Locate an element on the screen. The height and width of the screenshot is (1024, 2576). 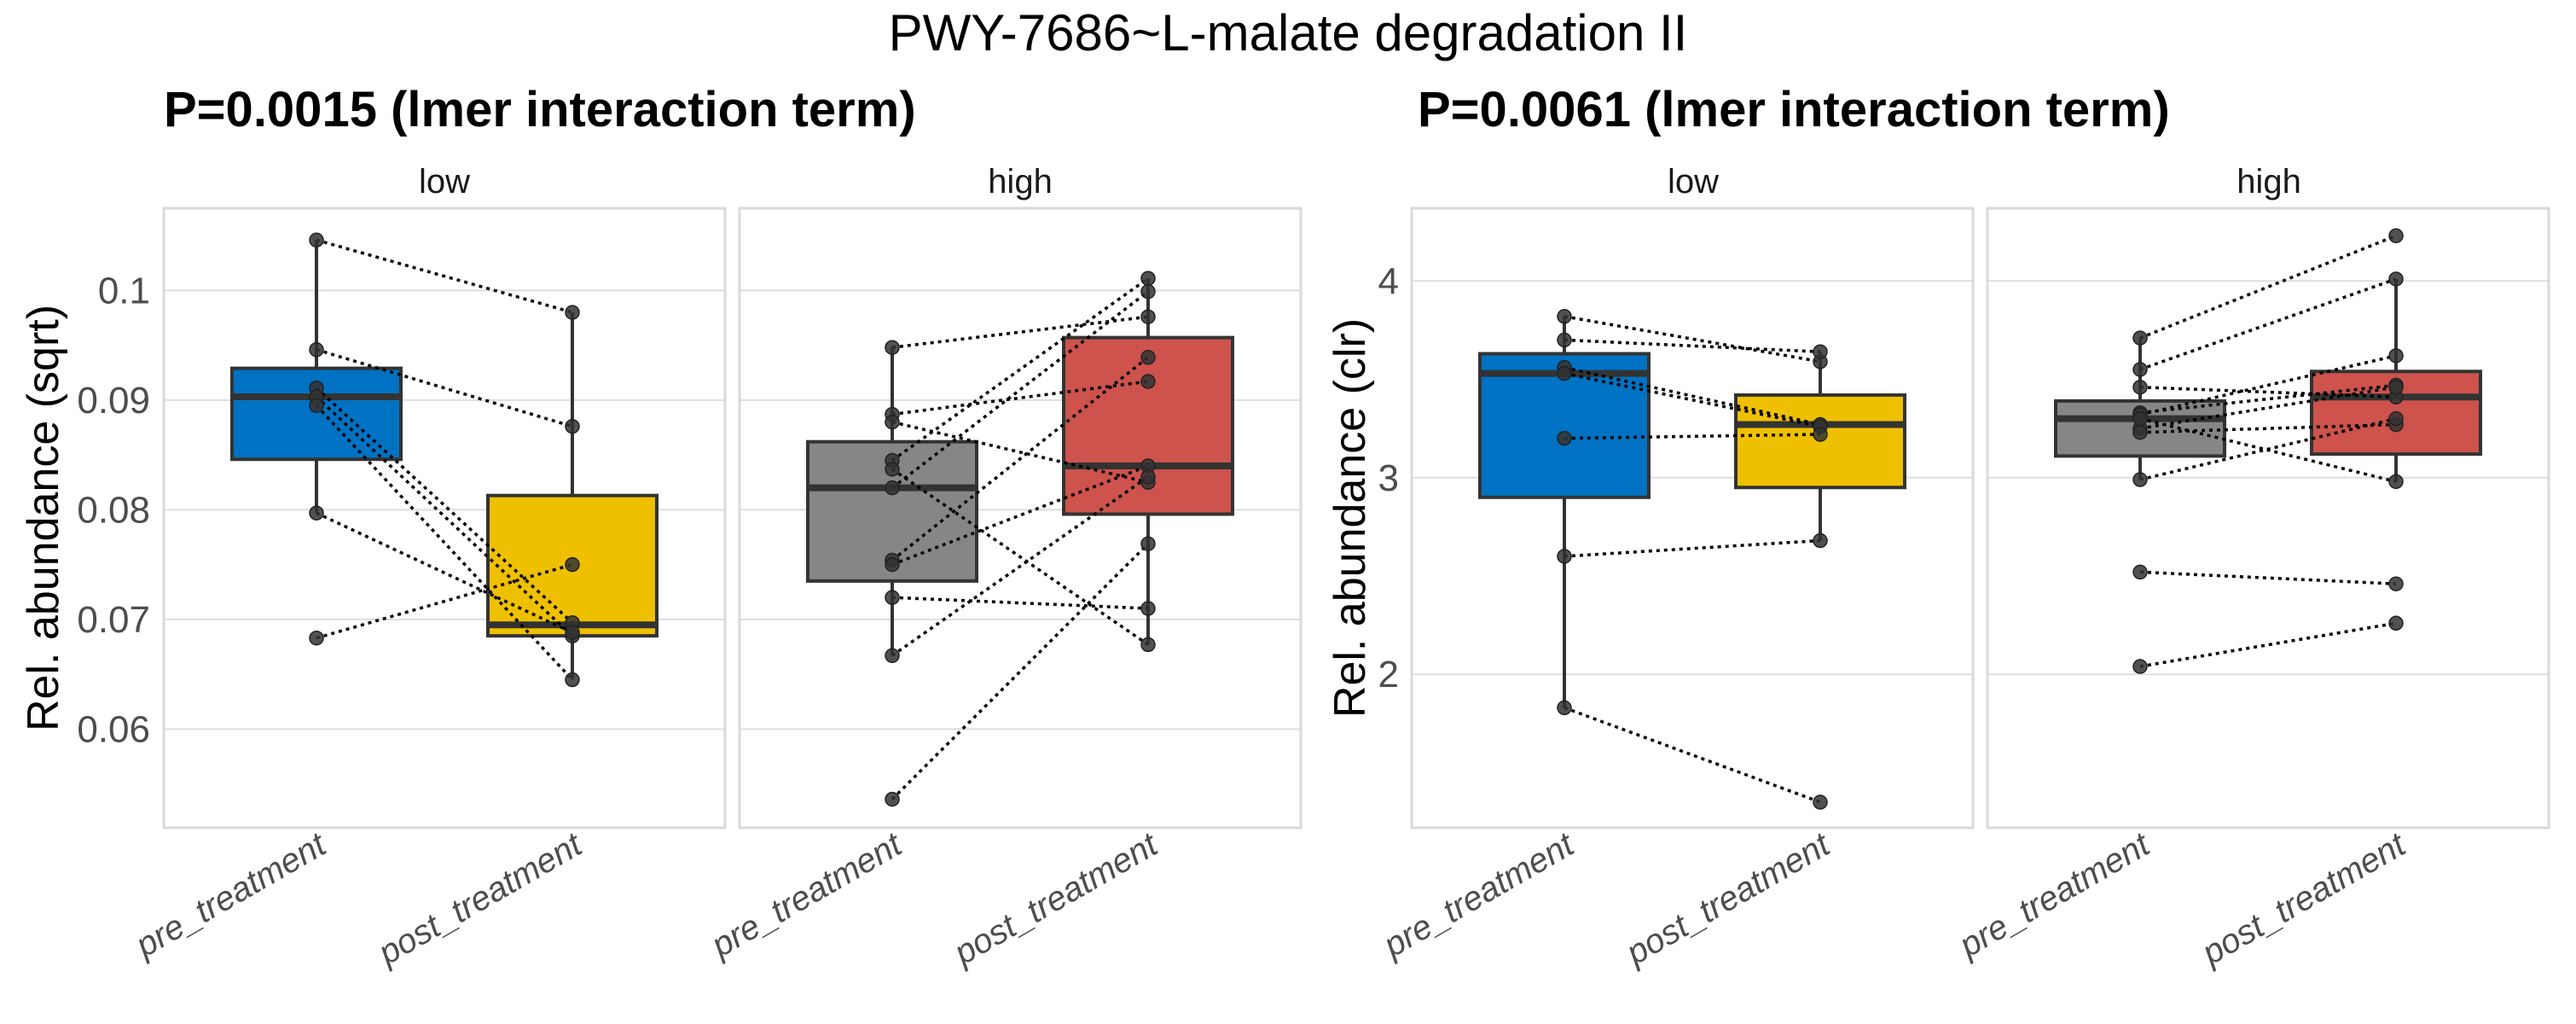
y-tick-label: 0.1 is located at coordinates (124, 290).